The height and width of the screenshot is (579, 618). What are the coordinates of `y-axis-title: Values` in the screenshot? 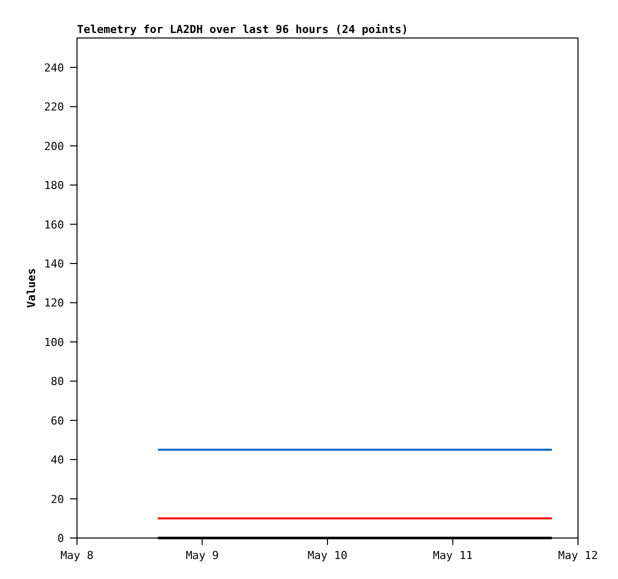 It's located at (31, 288).